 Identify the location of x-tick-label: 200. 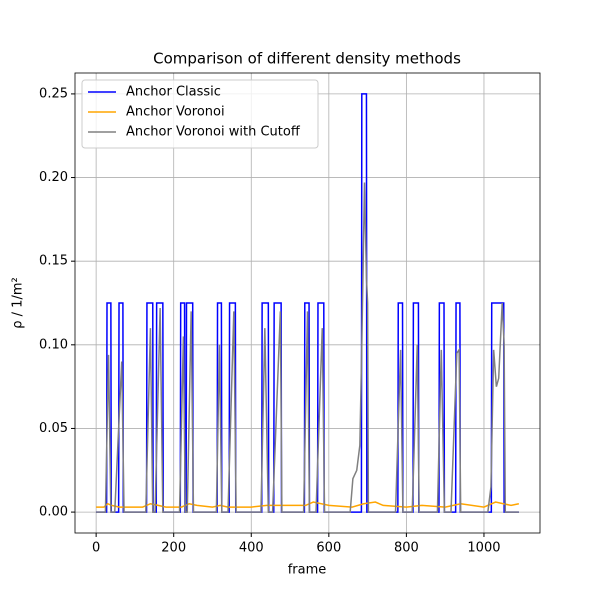
(173, 548).